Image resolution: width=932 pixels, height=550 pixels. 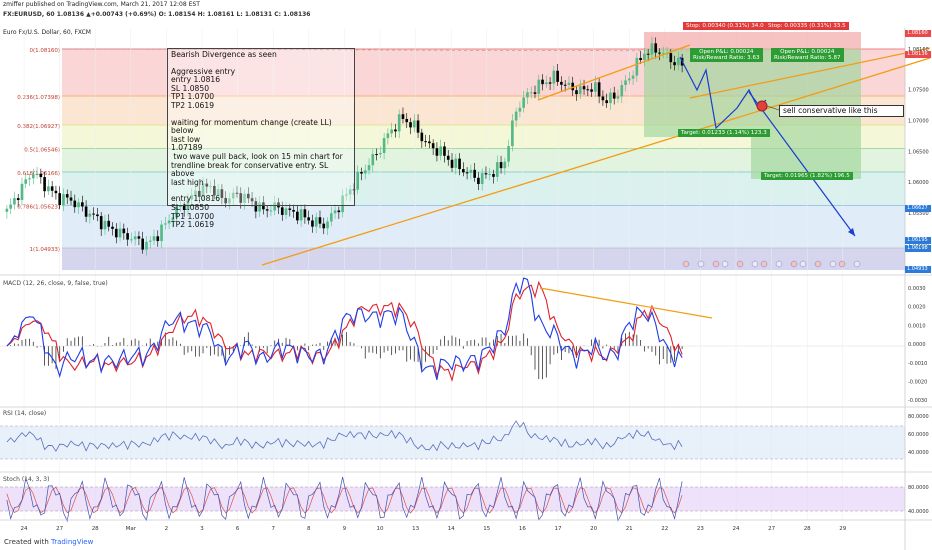 I want to click on price-tick: 1.05500, so click(x=918, y=214).